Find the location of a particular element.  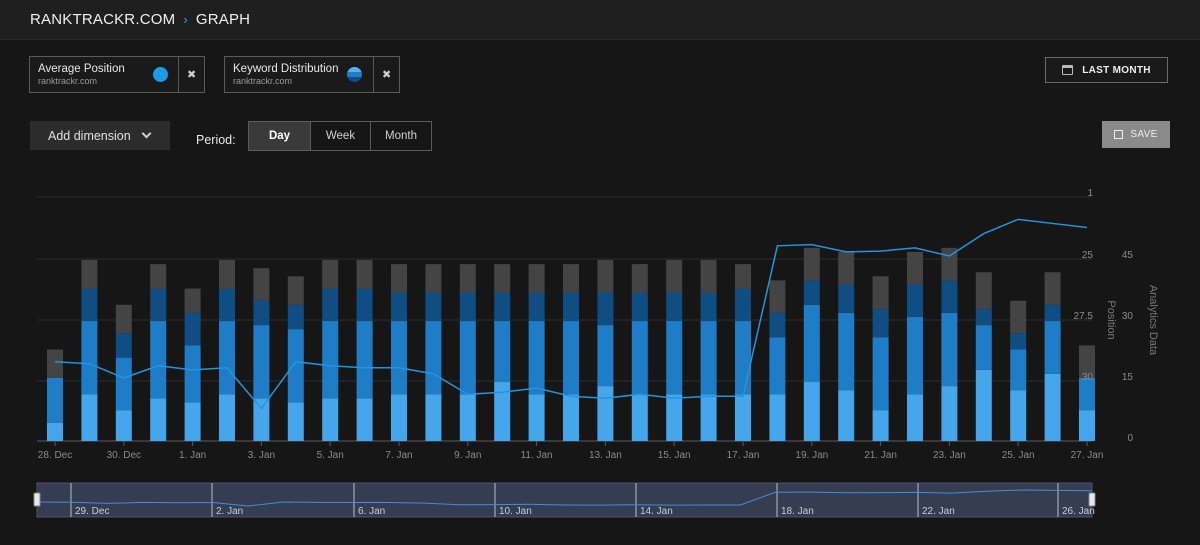

position-tick-label: 1 is located at coordinates (1090, 193).